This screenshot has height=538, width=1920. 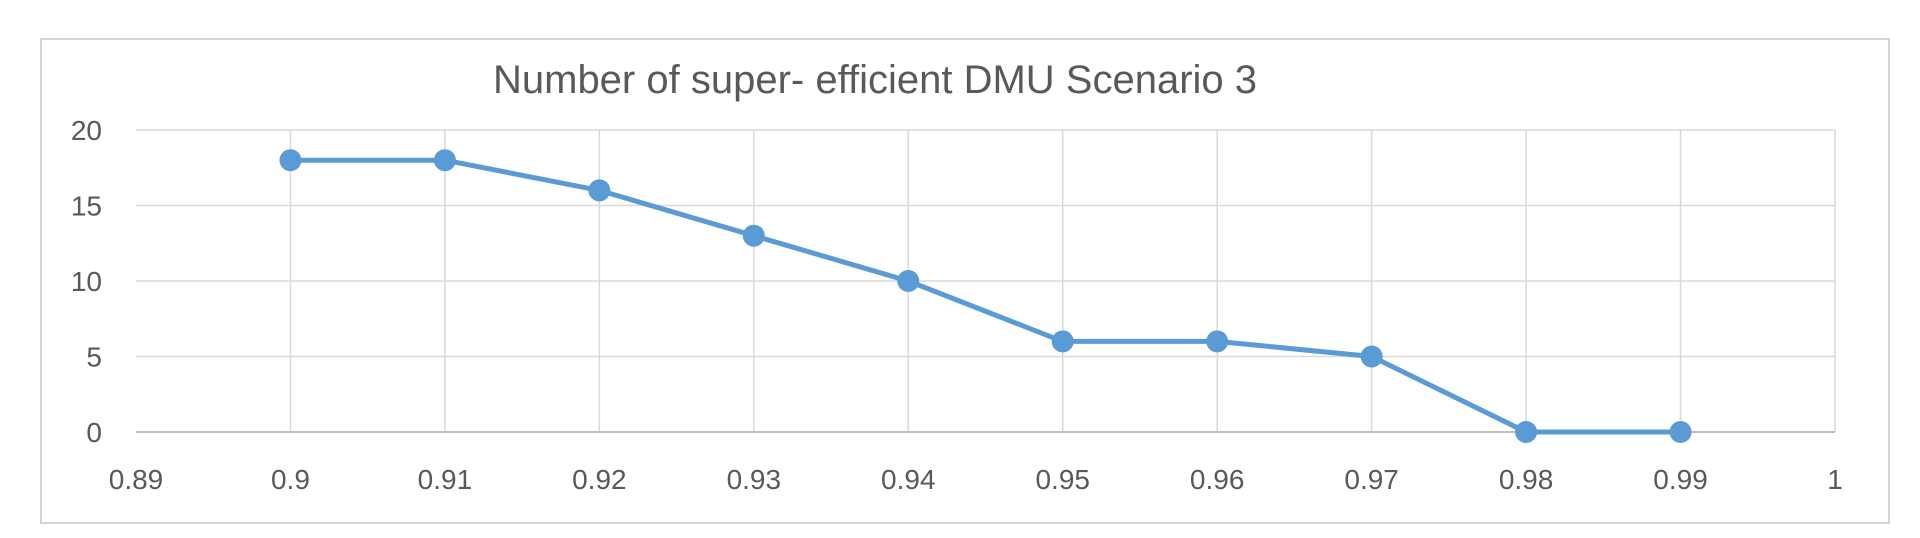 I want to click on y-tick-label-1: 5, so click(x=94, y=357).